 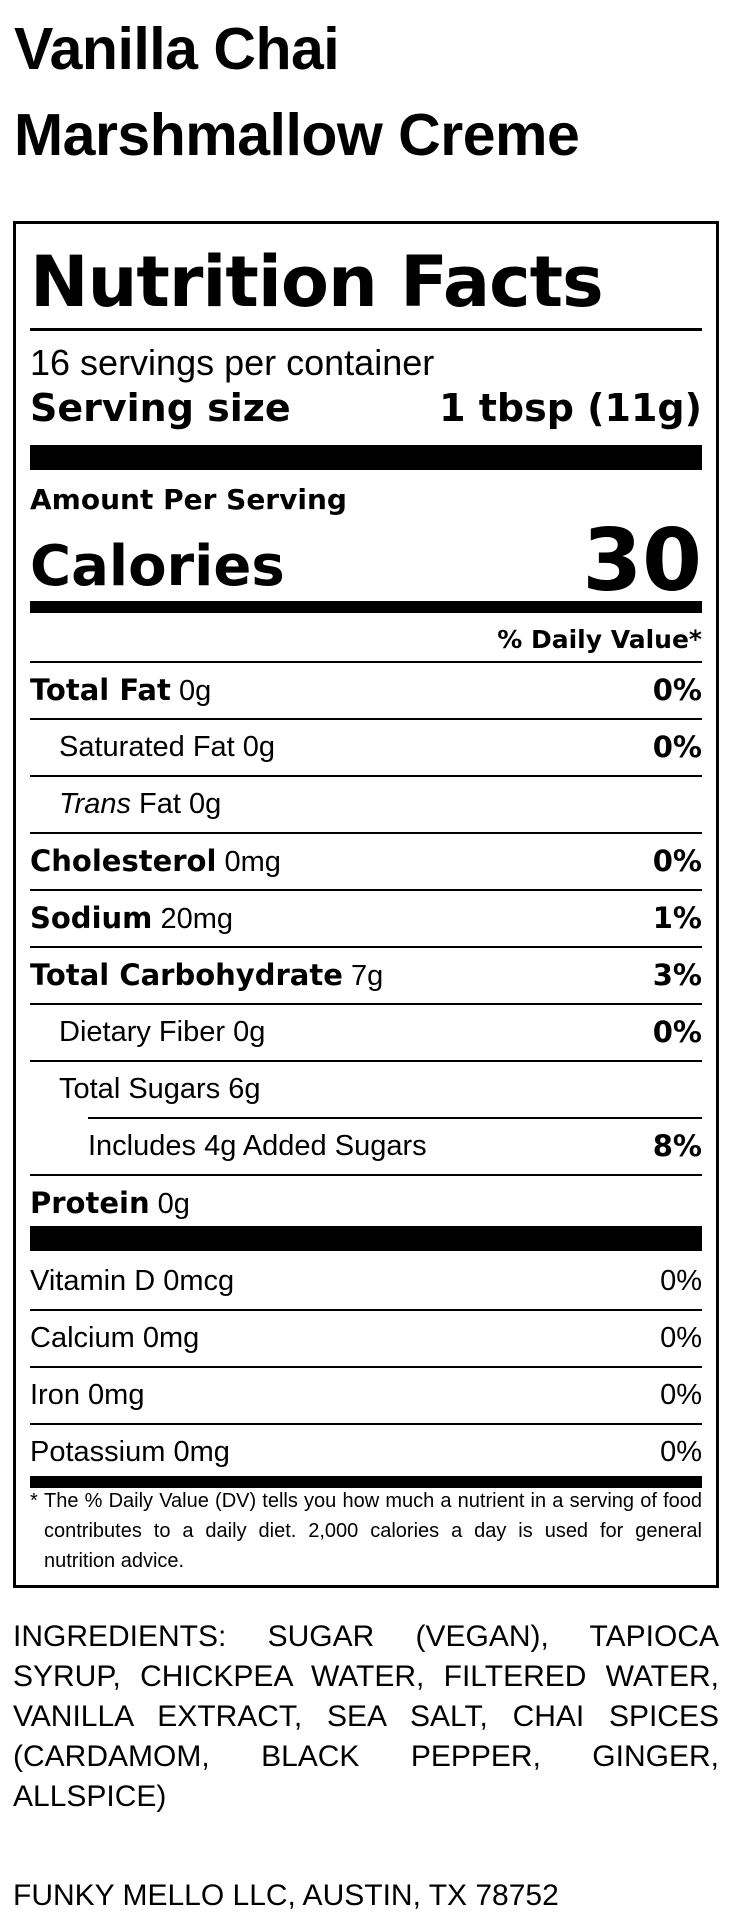 I want to click on vitamin-name: Iron, so click(x=55, y=1395).